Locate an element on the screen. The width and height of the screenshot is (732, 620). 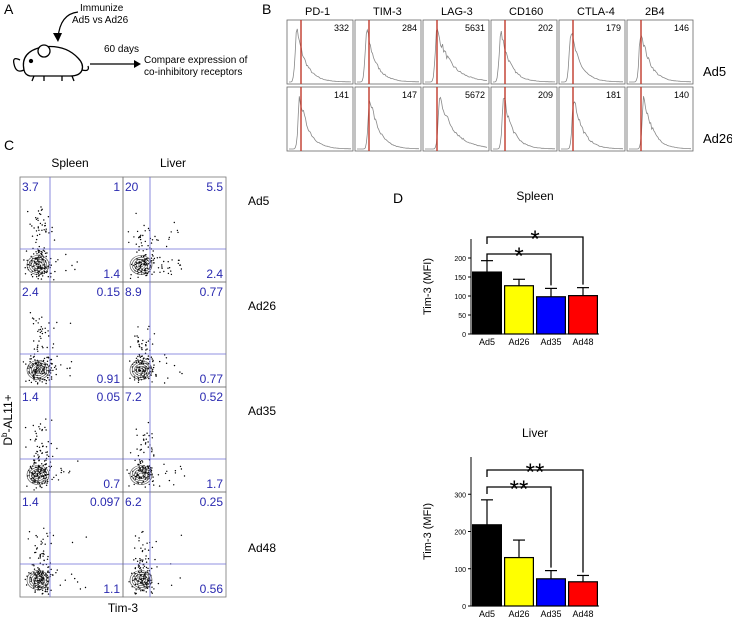
x-axis-label: Tim-3 is located at coordinates (123, 608).